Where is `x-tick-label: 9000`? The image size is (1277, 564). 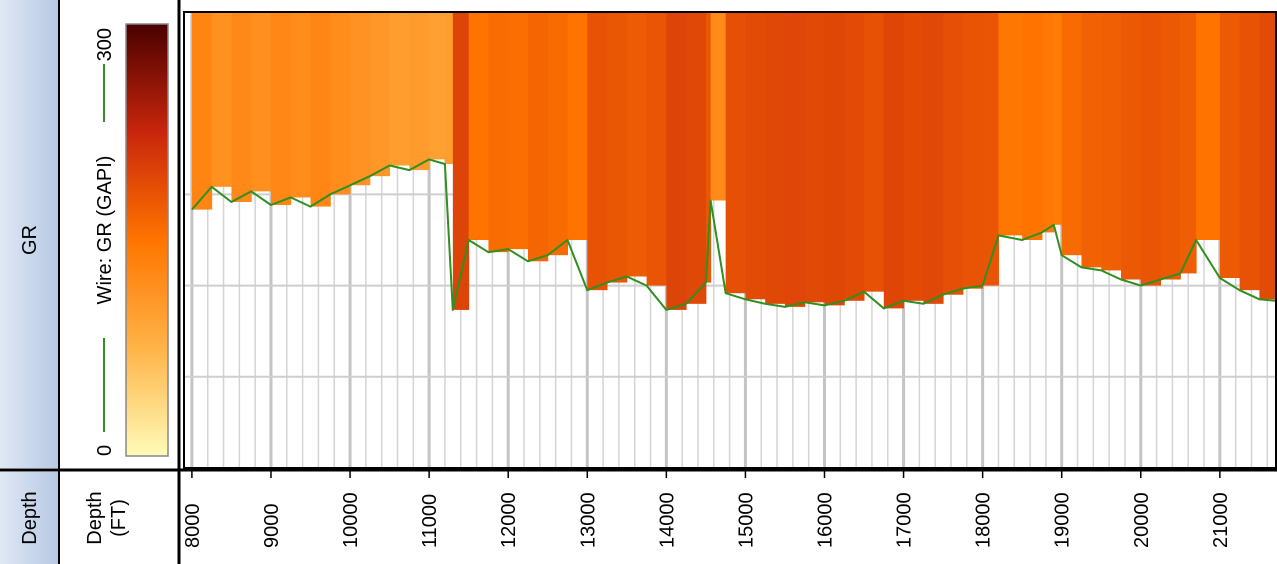
x-tick-label: 9000 is located at coordinates (272, 526).